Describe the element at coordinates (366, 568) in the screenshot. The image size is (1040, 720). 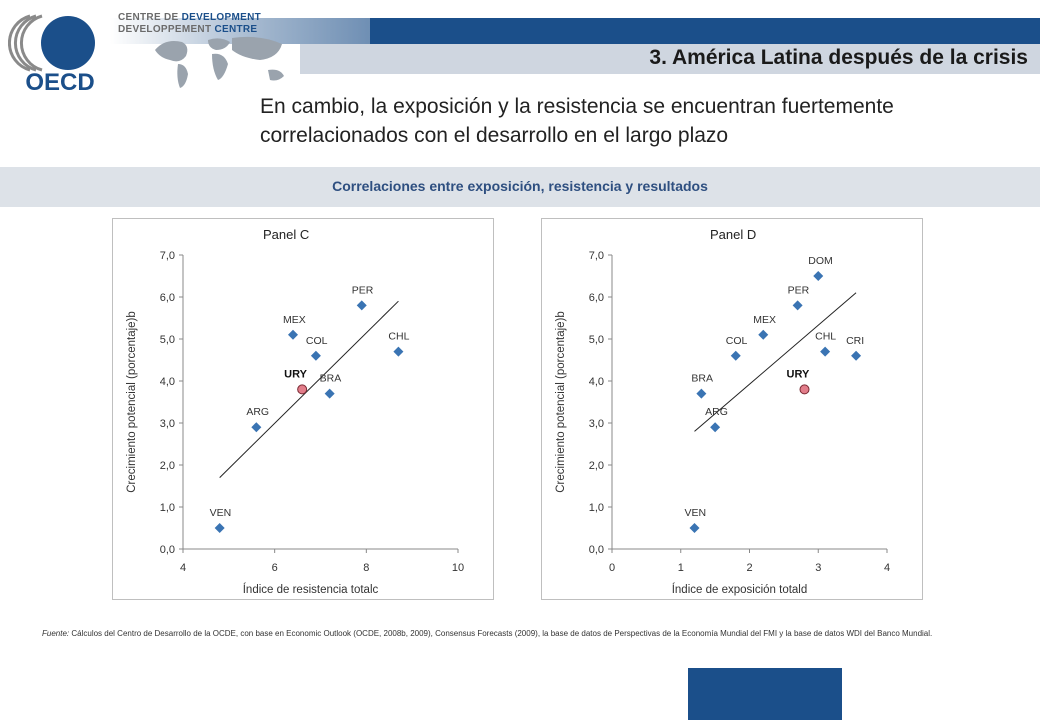
I see `panel-c-x-tick-label: 8` at that location.